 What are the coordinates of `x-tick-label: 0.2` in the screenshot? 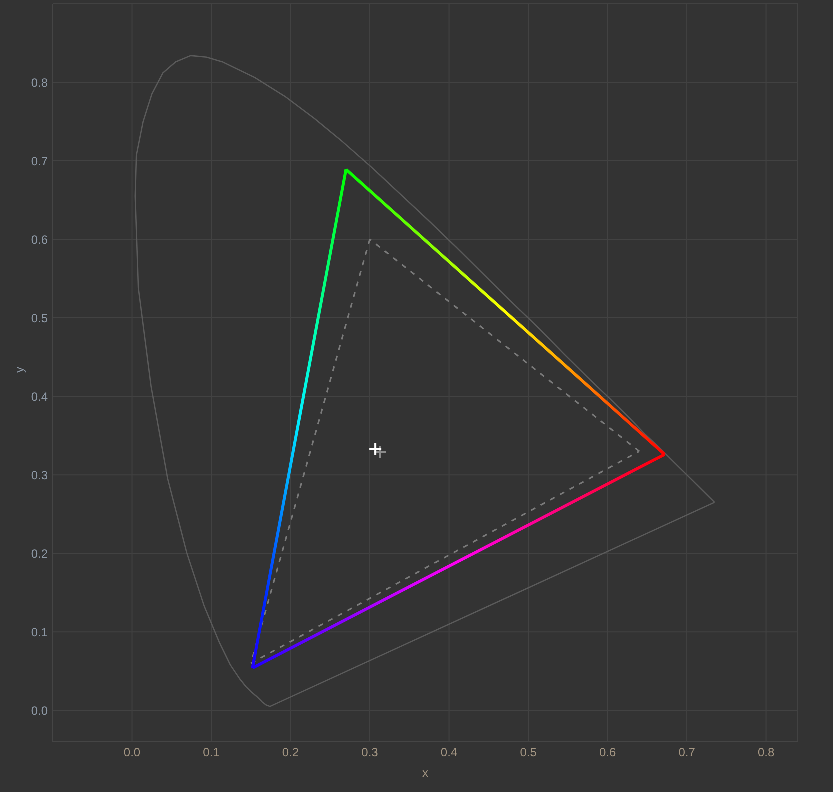 It's located at (291, 753).